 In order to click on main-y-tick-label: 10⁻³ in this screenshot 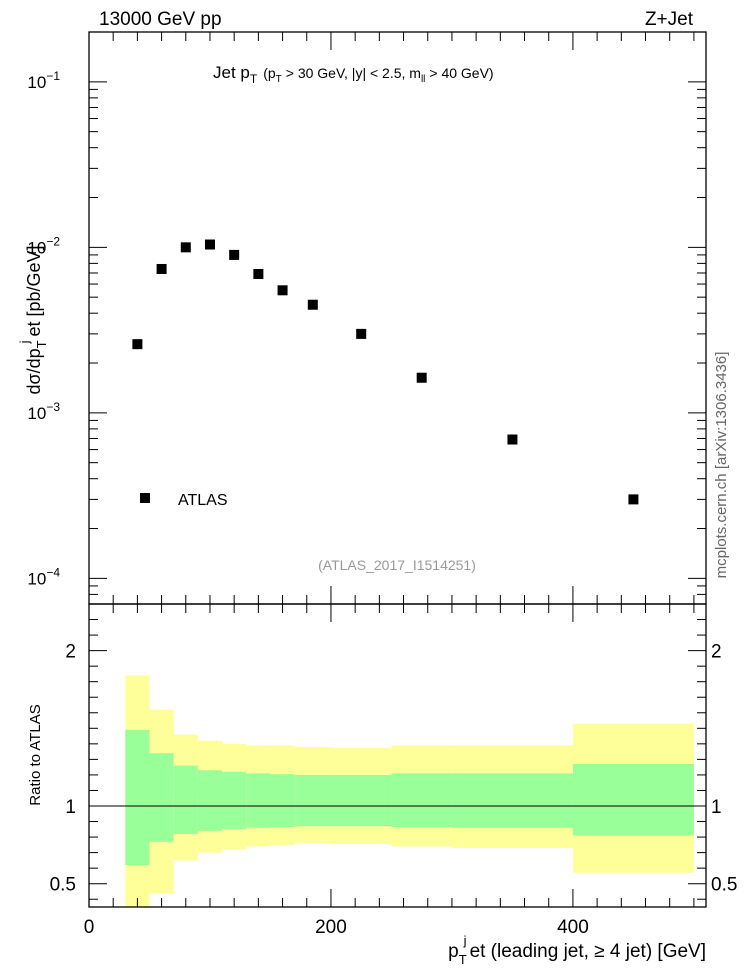, I will do `click(43, 411)`.